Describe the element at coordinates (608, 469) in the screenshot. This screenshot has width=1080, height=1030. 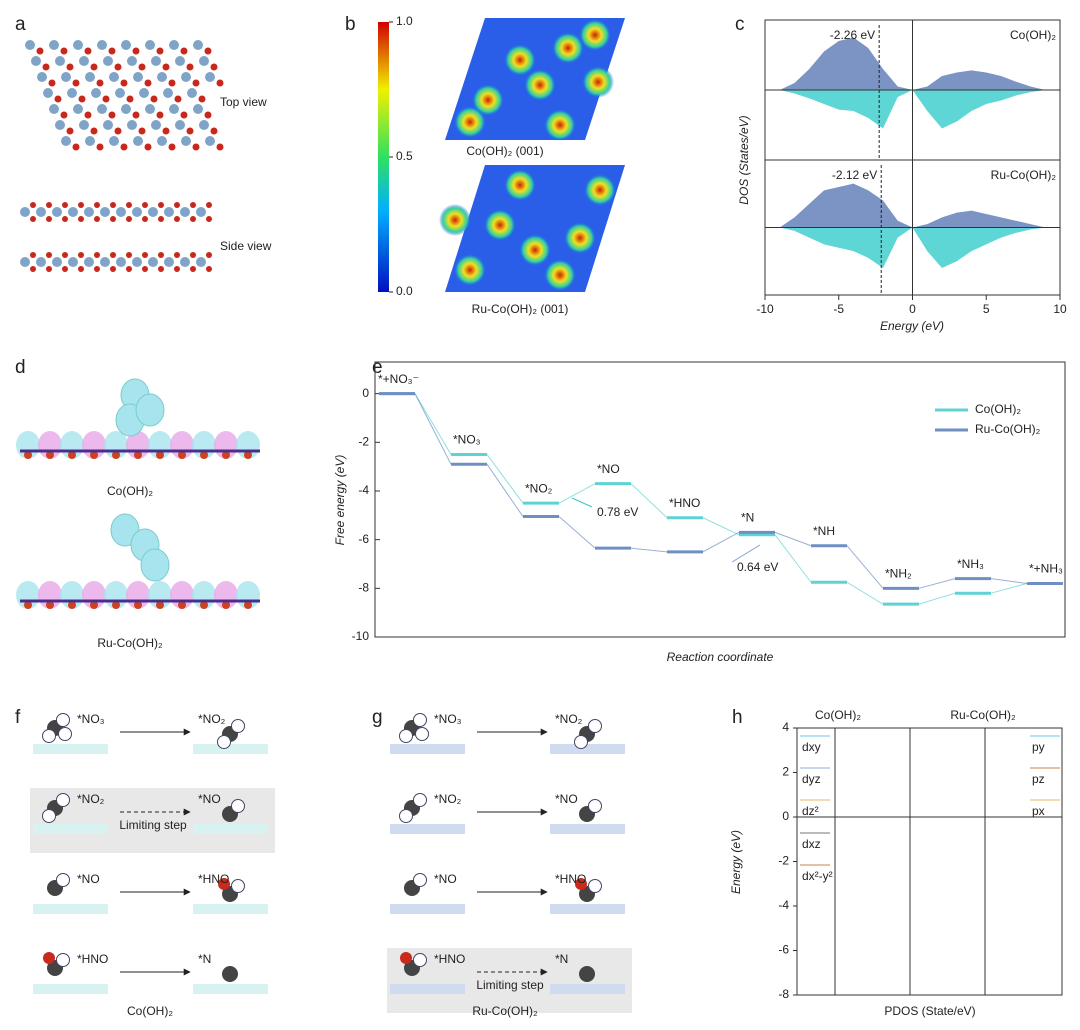
I see `step-label: *NO` at that location.